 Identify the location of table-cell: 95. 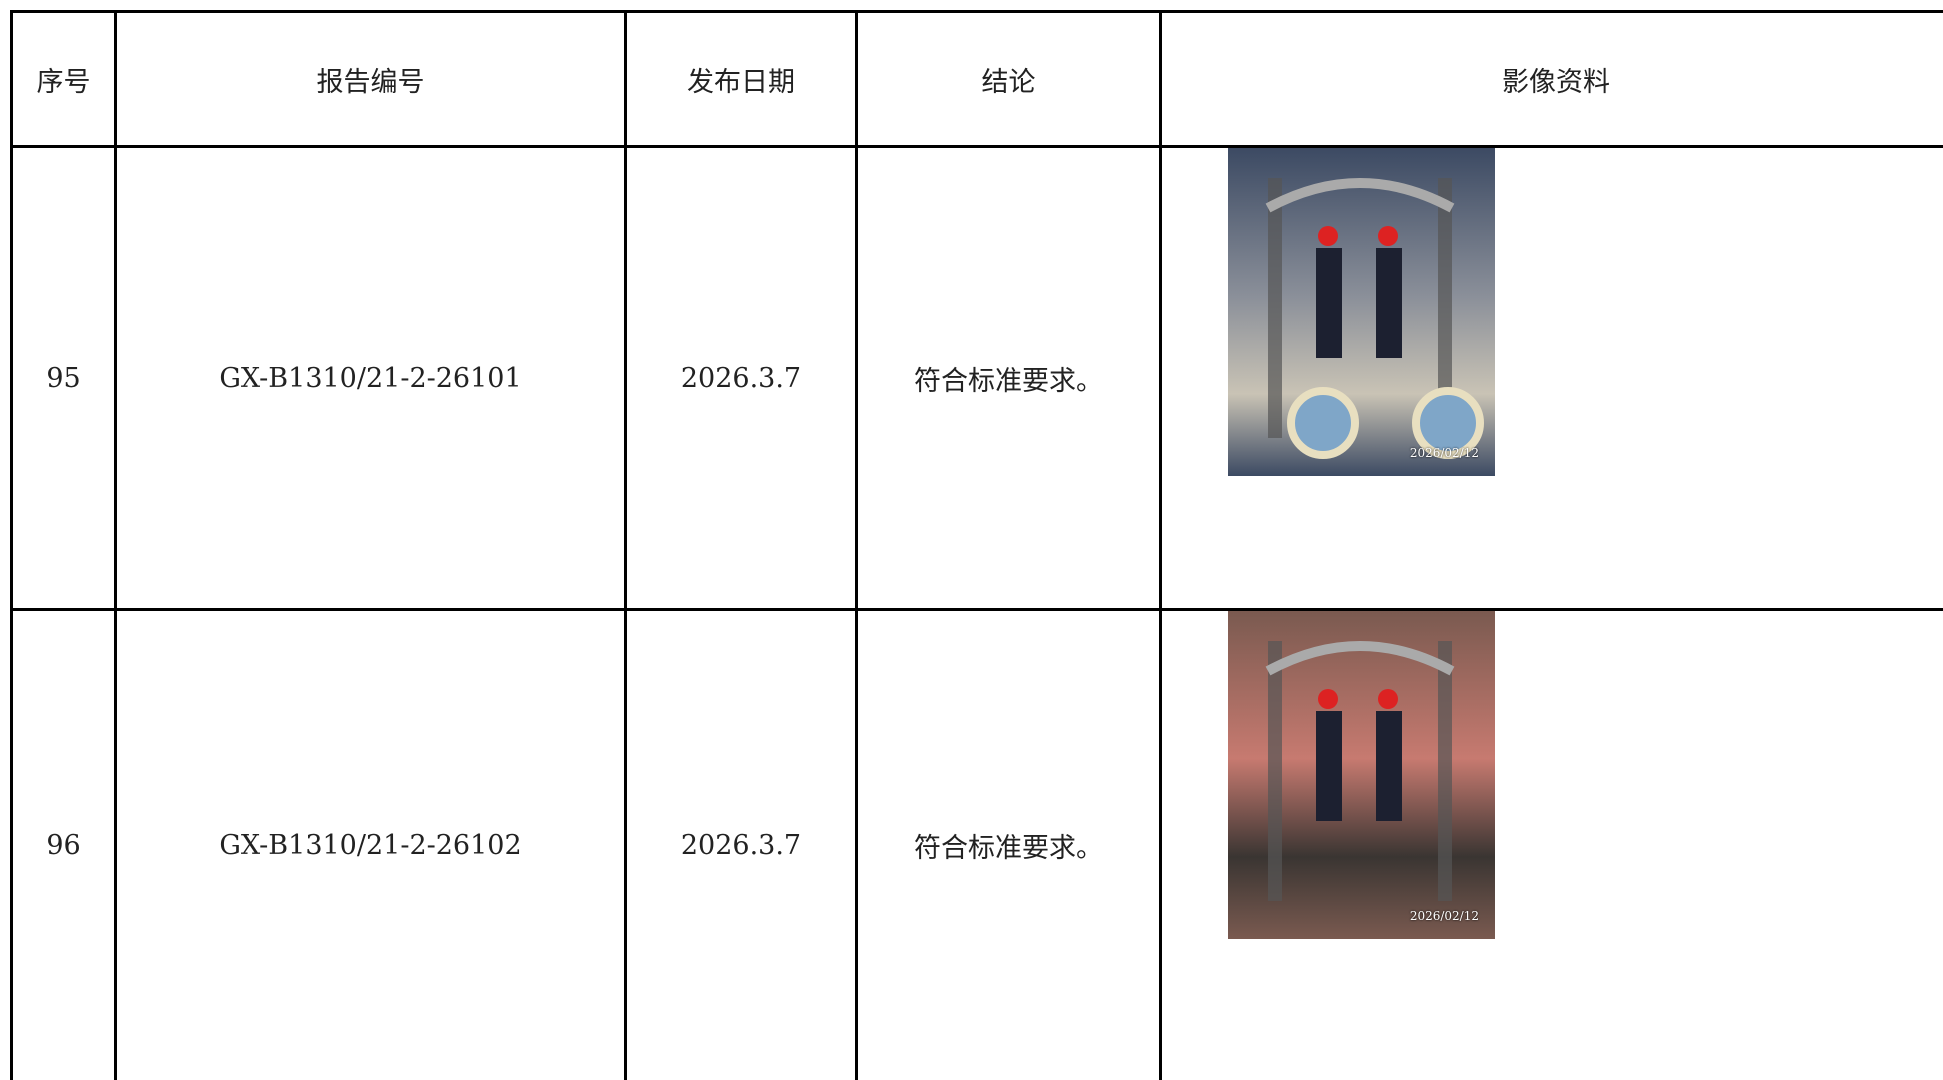
(62, 376).